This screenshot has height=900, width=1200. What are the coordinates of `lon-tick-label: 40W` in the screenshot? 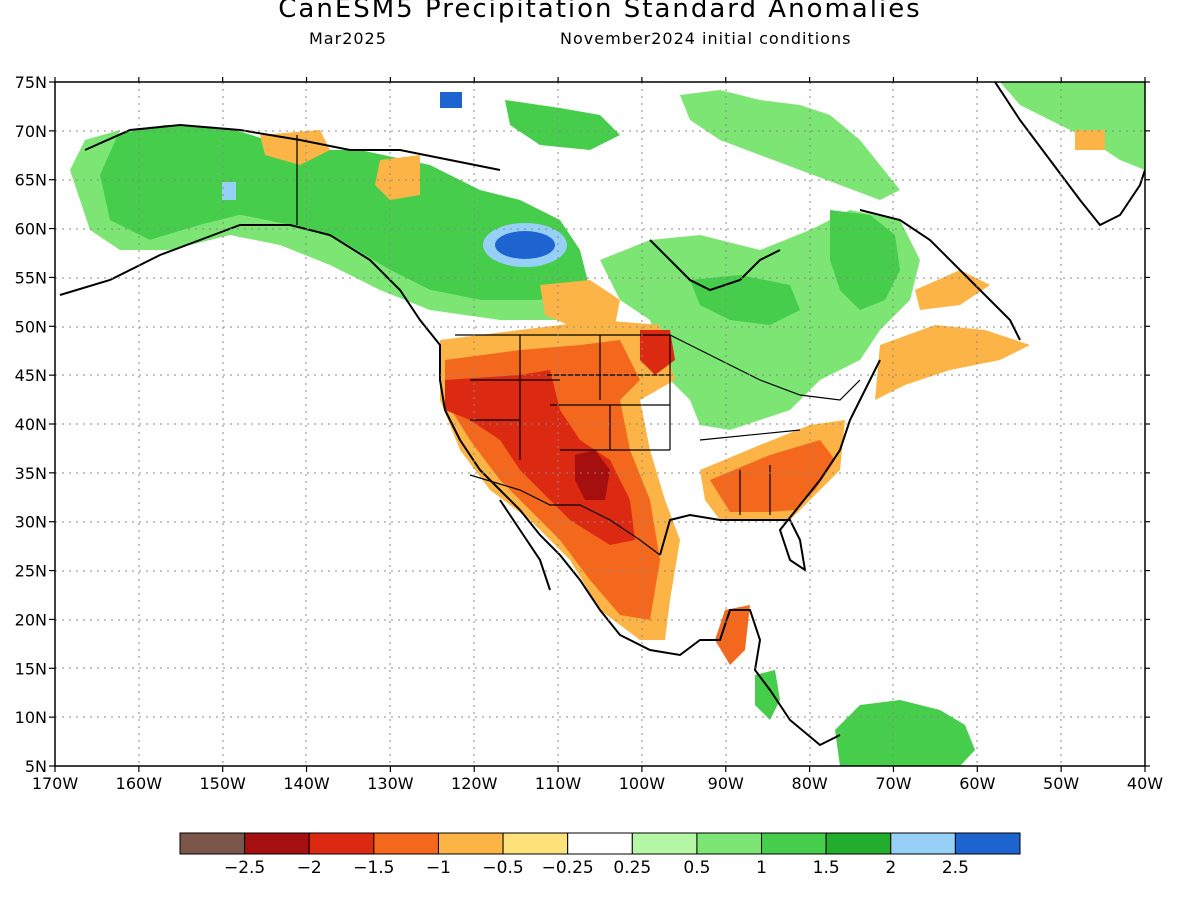 It's located at (1145, 783).